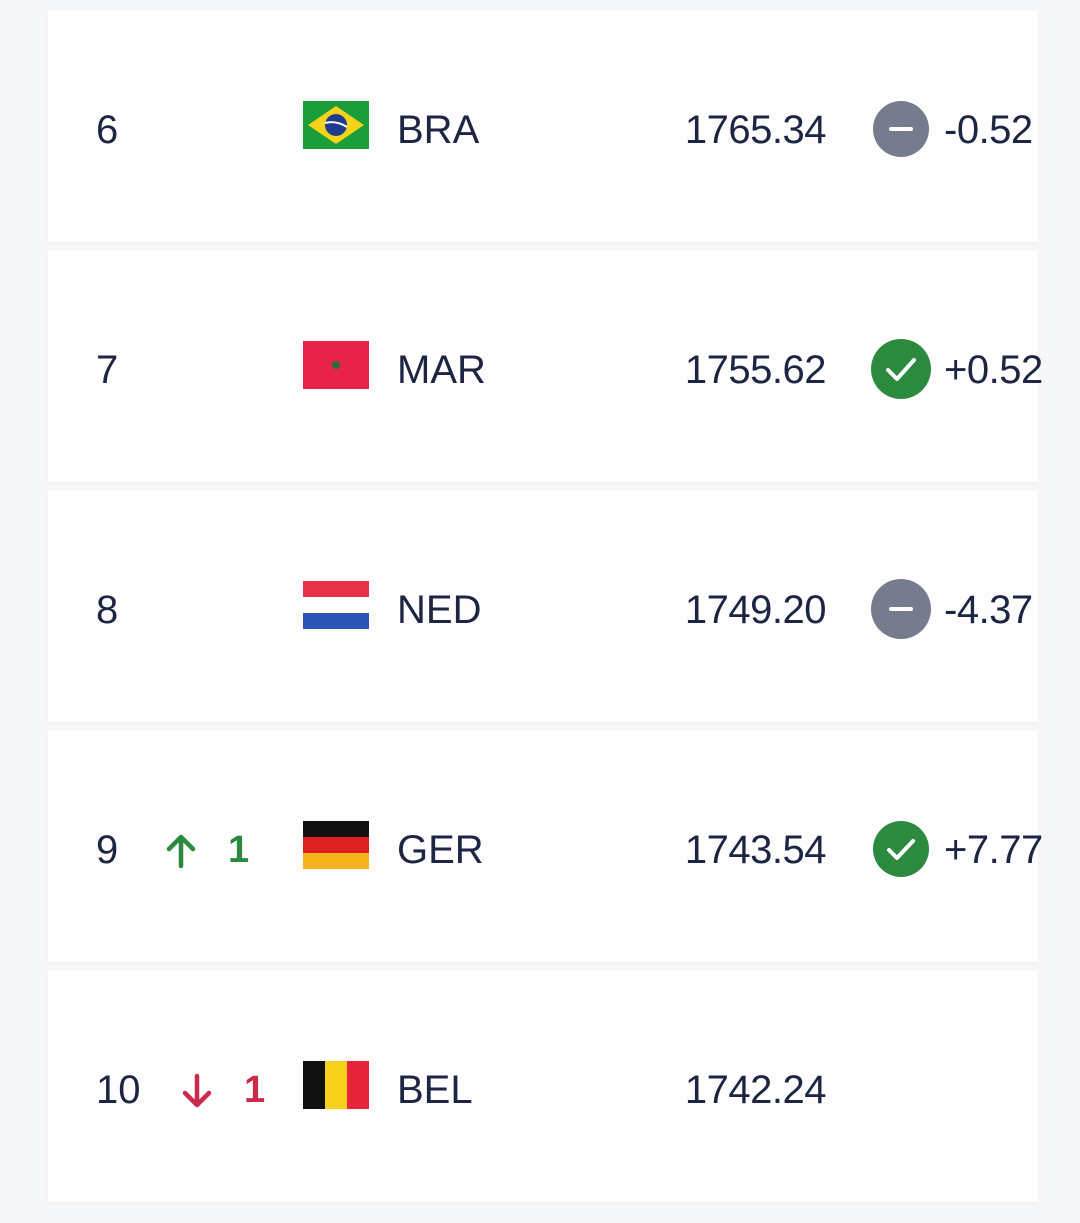 This screenshot has width=1080, height=1223. I want to click on rank: 7, so click(107, 370).